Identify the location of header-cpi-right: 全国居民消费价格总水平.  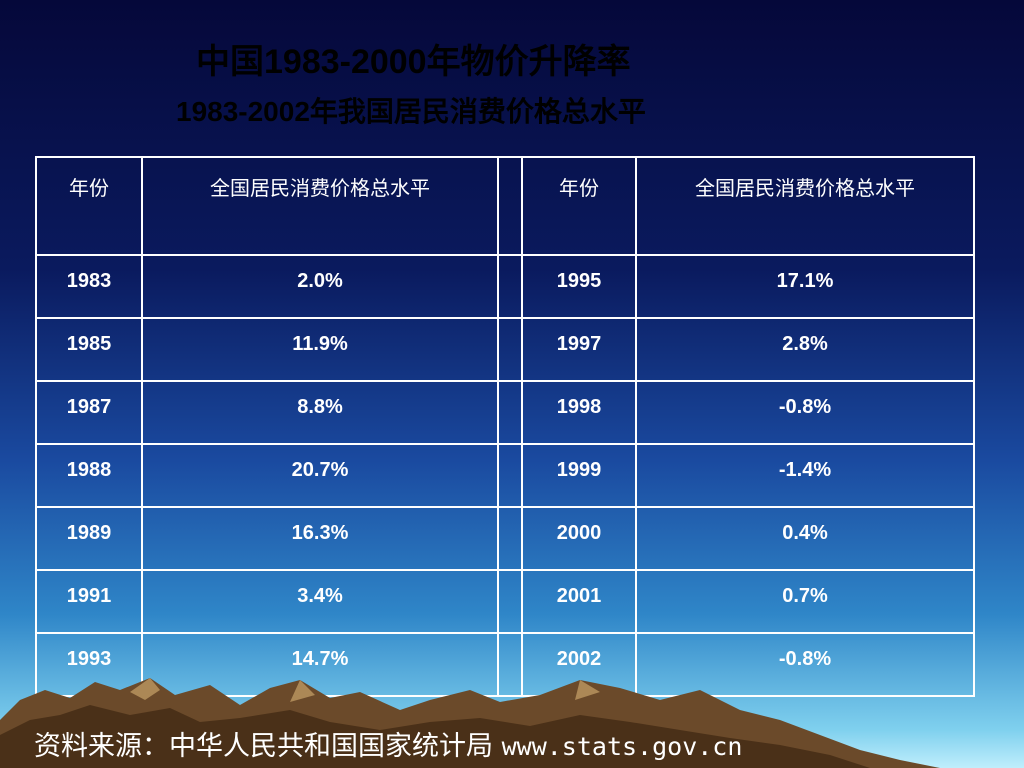
(805, 206).